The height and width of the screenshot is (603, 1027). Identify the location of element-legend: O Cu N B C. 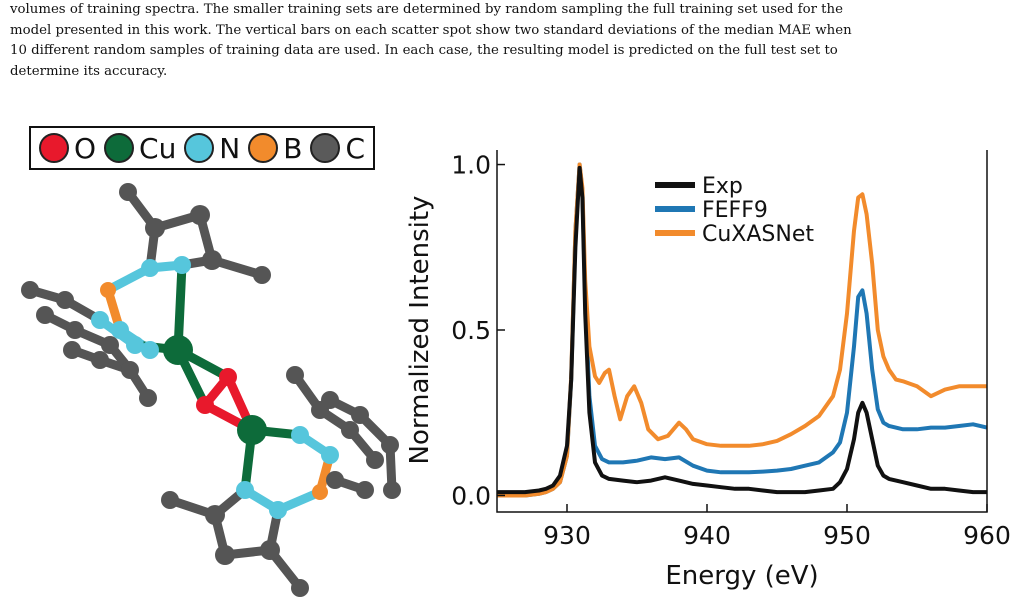
(202, 148).